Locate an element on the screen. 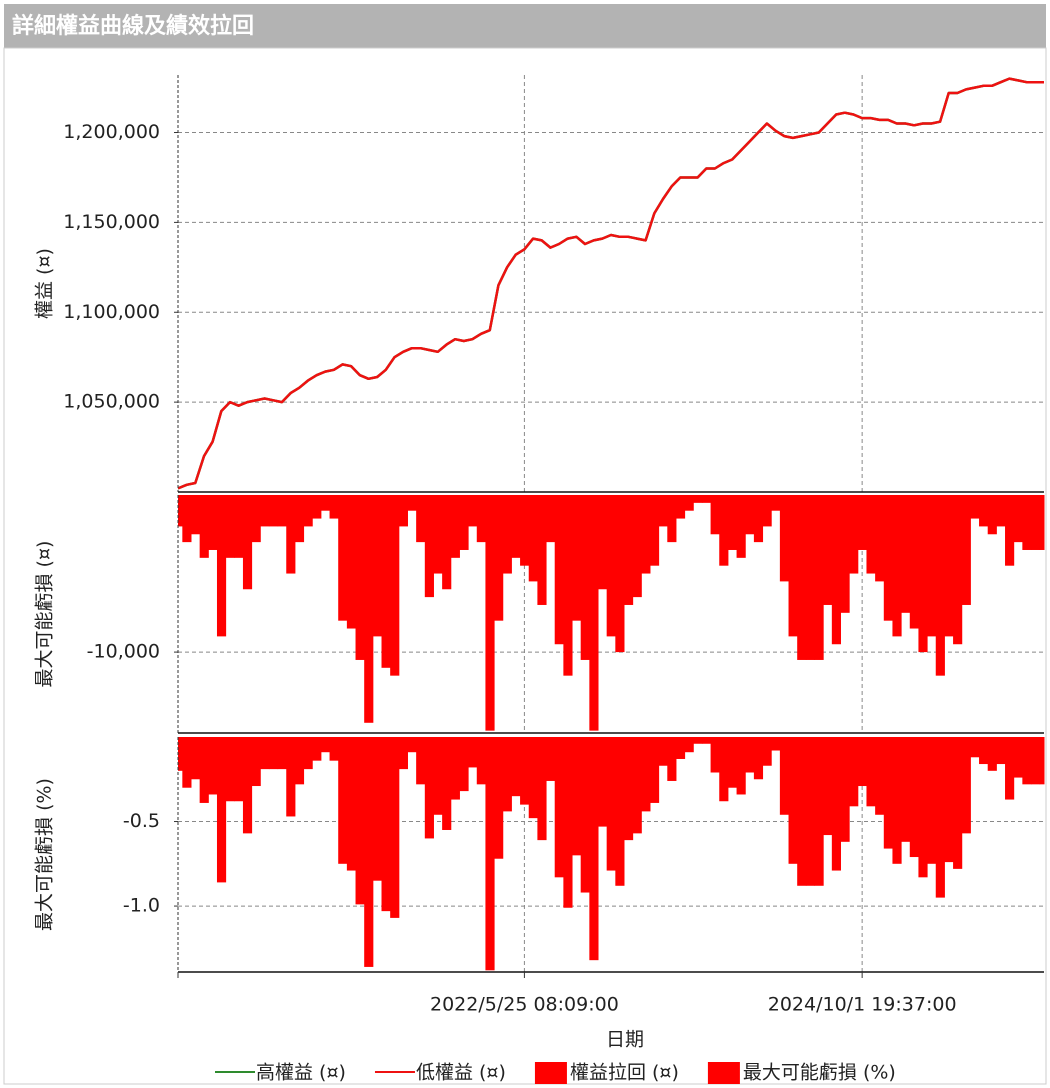  legend-item: 高權益 (¤) is located at coordinates (280, 1073).